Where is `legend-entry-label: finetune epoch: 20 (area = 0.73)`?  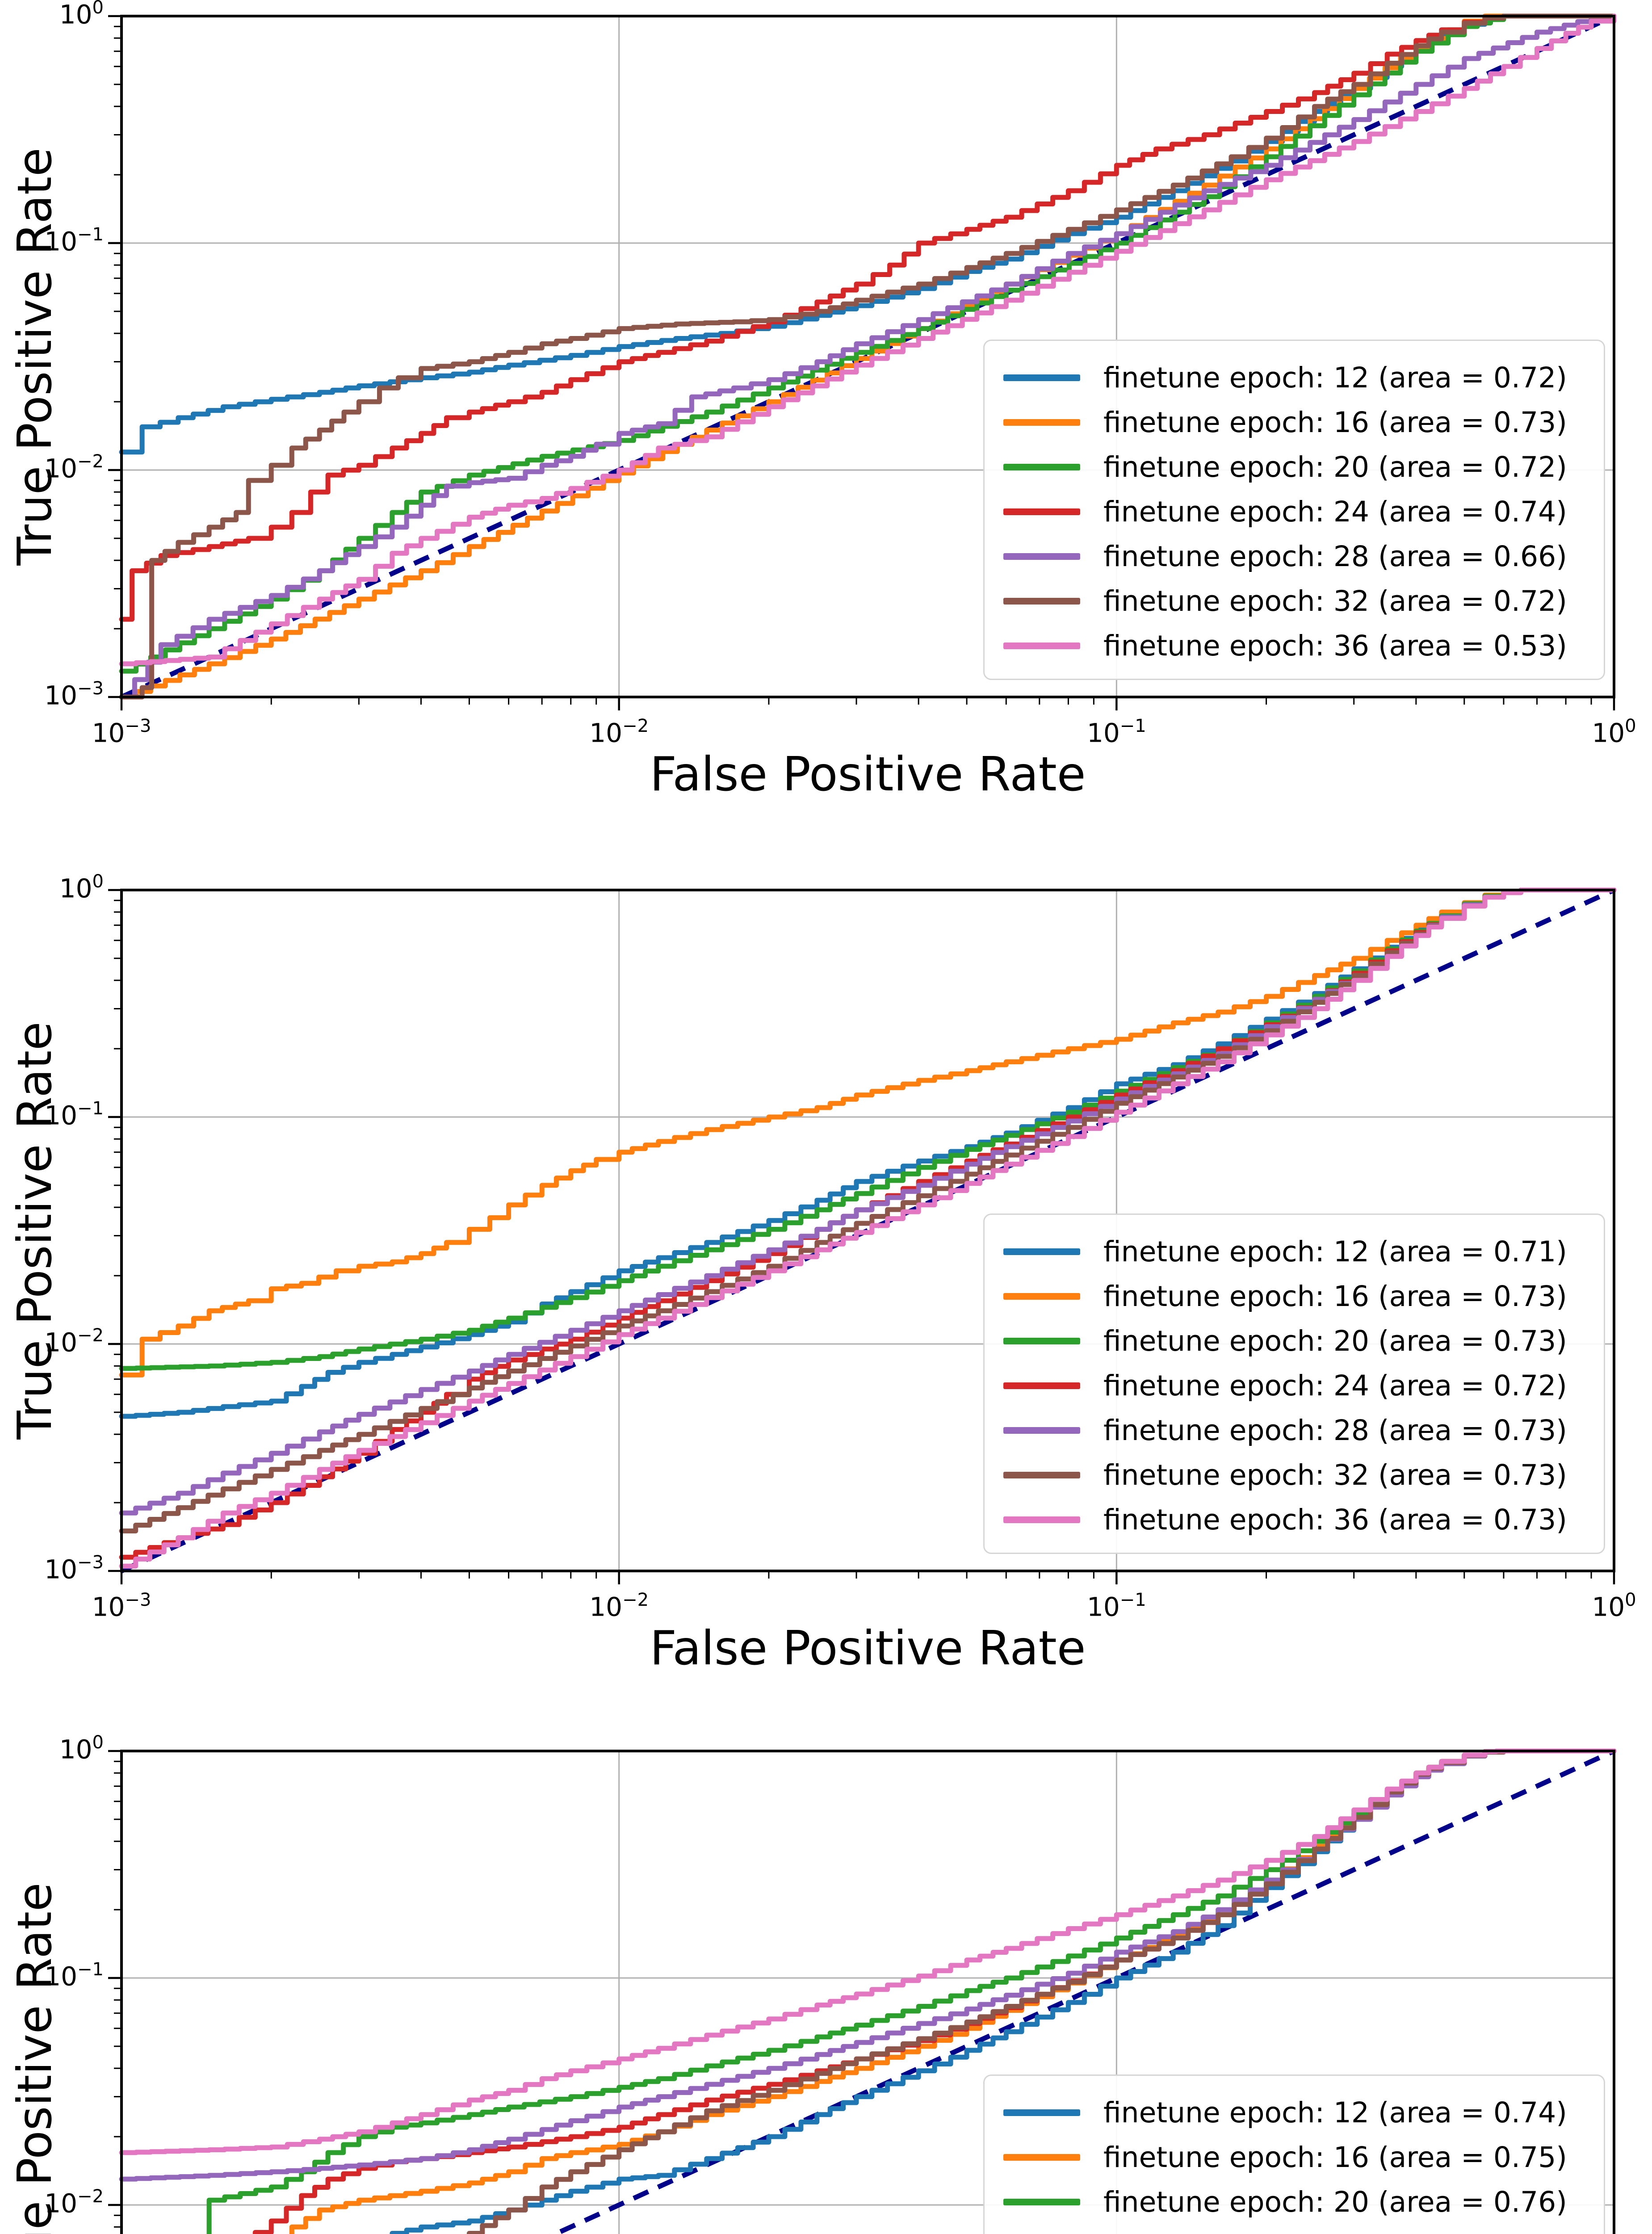
legend-entry-label: finetune epoch: 20 (area = 0.73) is located at coordinates (1335, 1340).